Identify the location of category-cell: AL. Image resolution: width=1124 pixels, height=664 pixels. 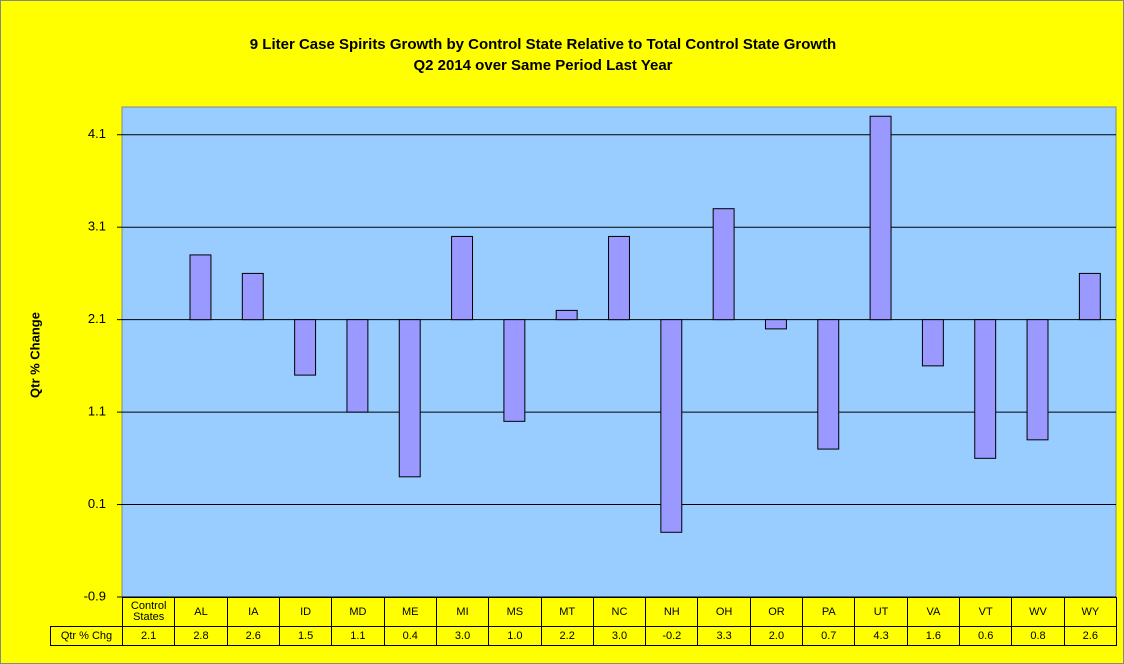
(201, 612).